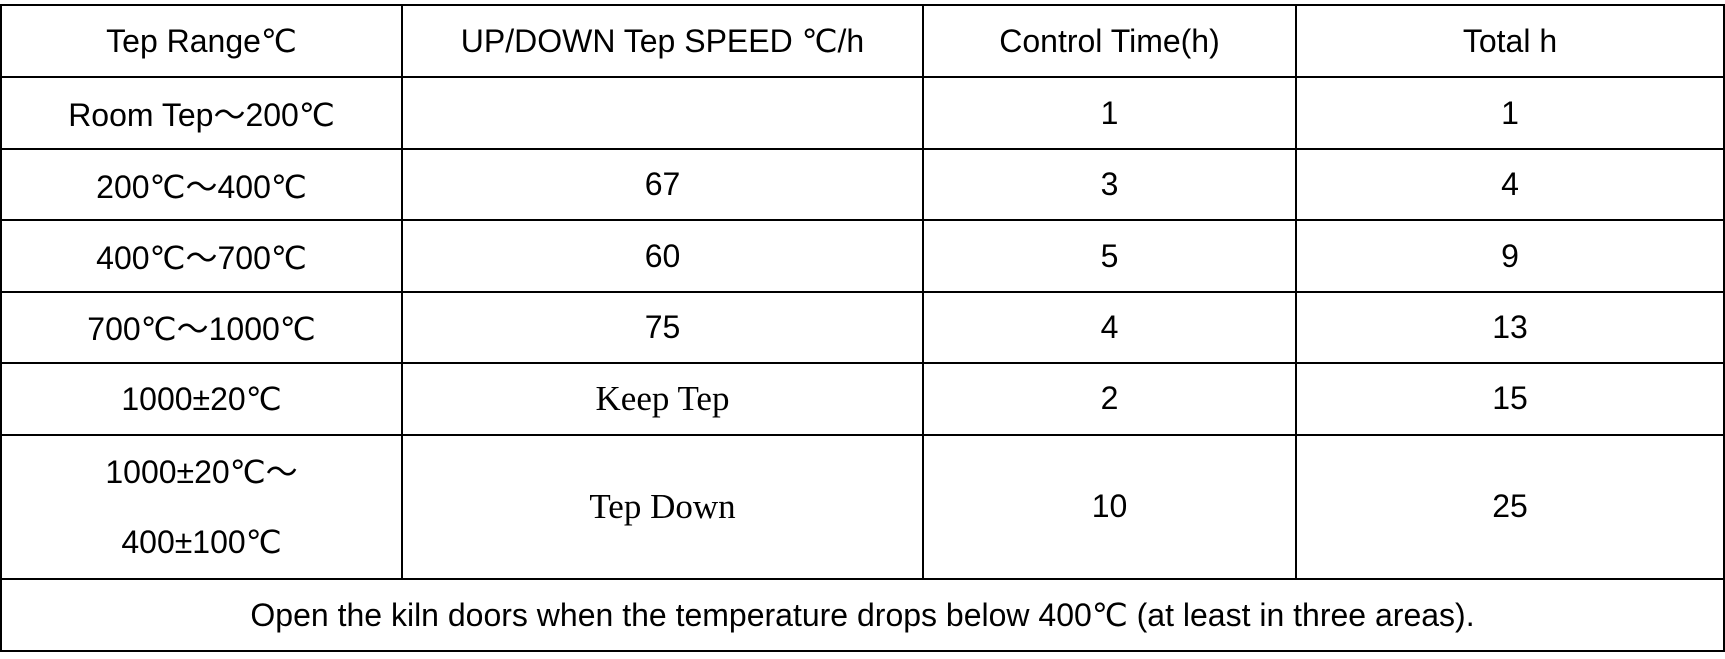 The height and width of the screenshot is (659, 1725). What do you see at coordinates (201, 184) in the screenshot?
I see `cell-temperature-range: 200℃～400℃` at bounding box center [201, 184].